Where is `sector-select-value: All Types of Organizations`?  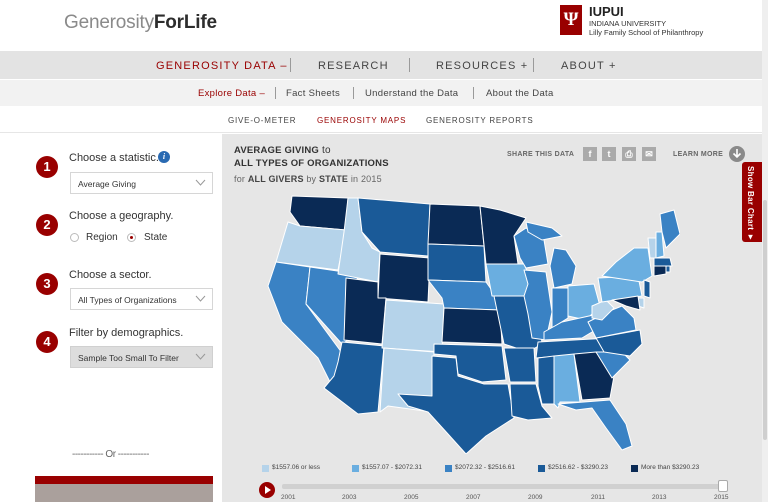 sector-select-value: All Types of Organizations is located at coordinates (127, 300).